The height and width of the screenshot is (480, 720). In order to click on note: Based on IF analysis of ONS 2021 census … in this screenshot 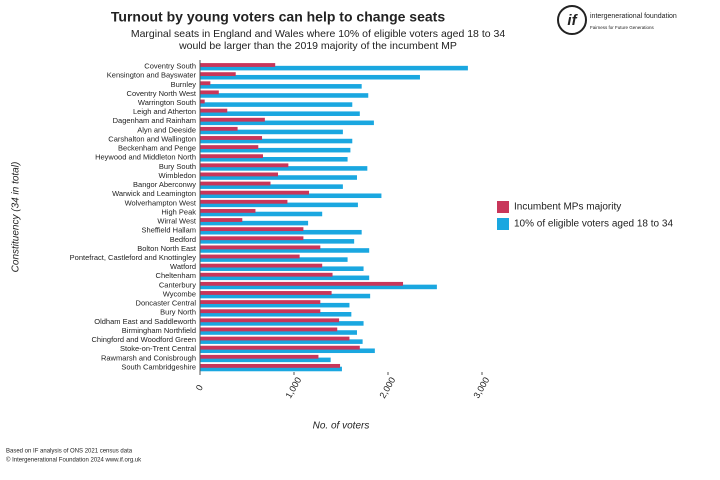, I will do `click(69, 452)`.